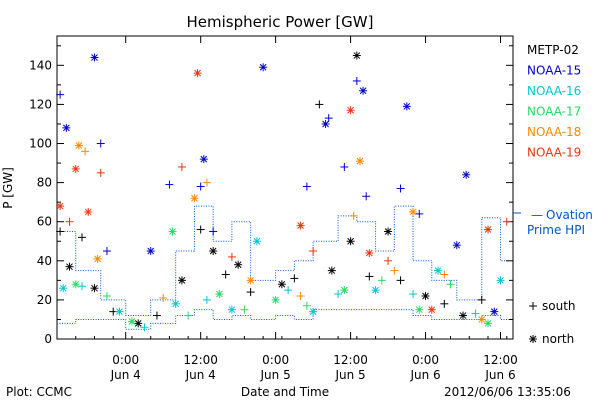 The width and height of the screenshot is (600, 400). What do you see at coordinates (44, 222) in the screenshot?
I see `y-tick-label: 60` at bounding box center [44, 222].